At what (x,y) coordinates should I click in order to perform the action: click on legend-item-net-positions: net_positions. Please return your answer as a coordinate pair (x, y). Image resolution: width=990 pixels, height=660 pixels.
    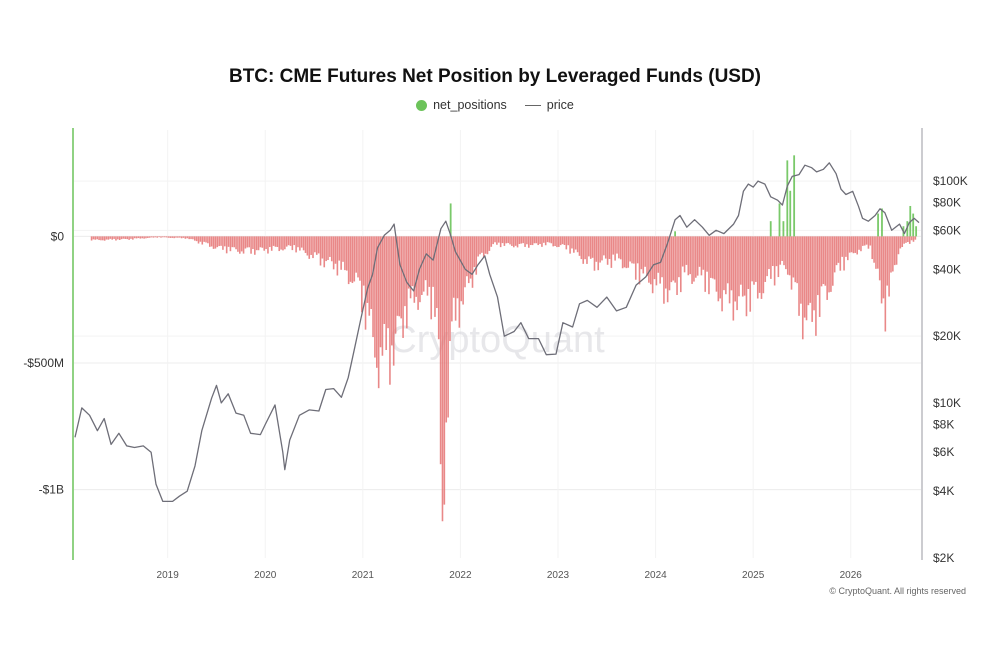
    Looking at the image, I should click on (461, 105).